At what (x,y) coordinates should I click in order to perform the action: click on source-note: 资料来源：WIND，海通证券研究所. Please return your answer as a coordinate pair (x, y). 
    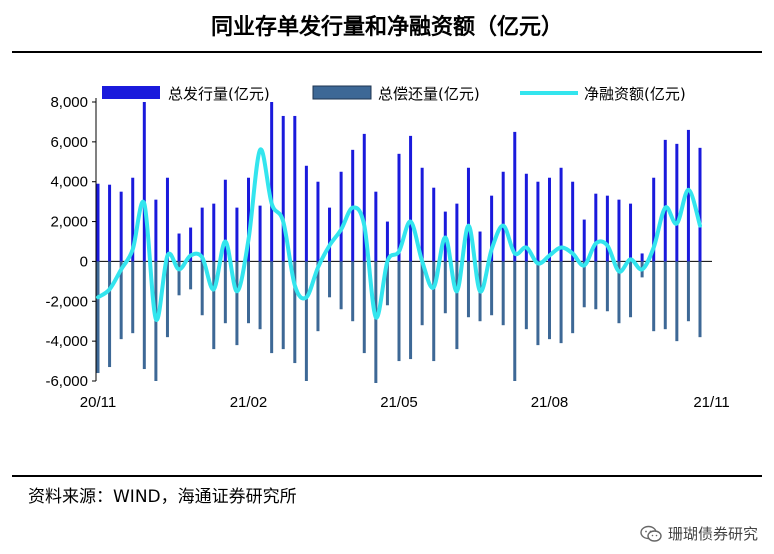
    Looking at the image, I should click on (162, 497).